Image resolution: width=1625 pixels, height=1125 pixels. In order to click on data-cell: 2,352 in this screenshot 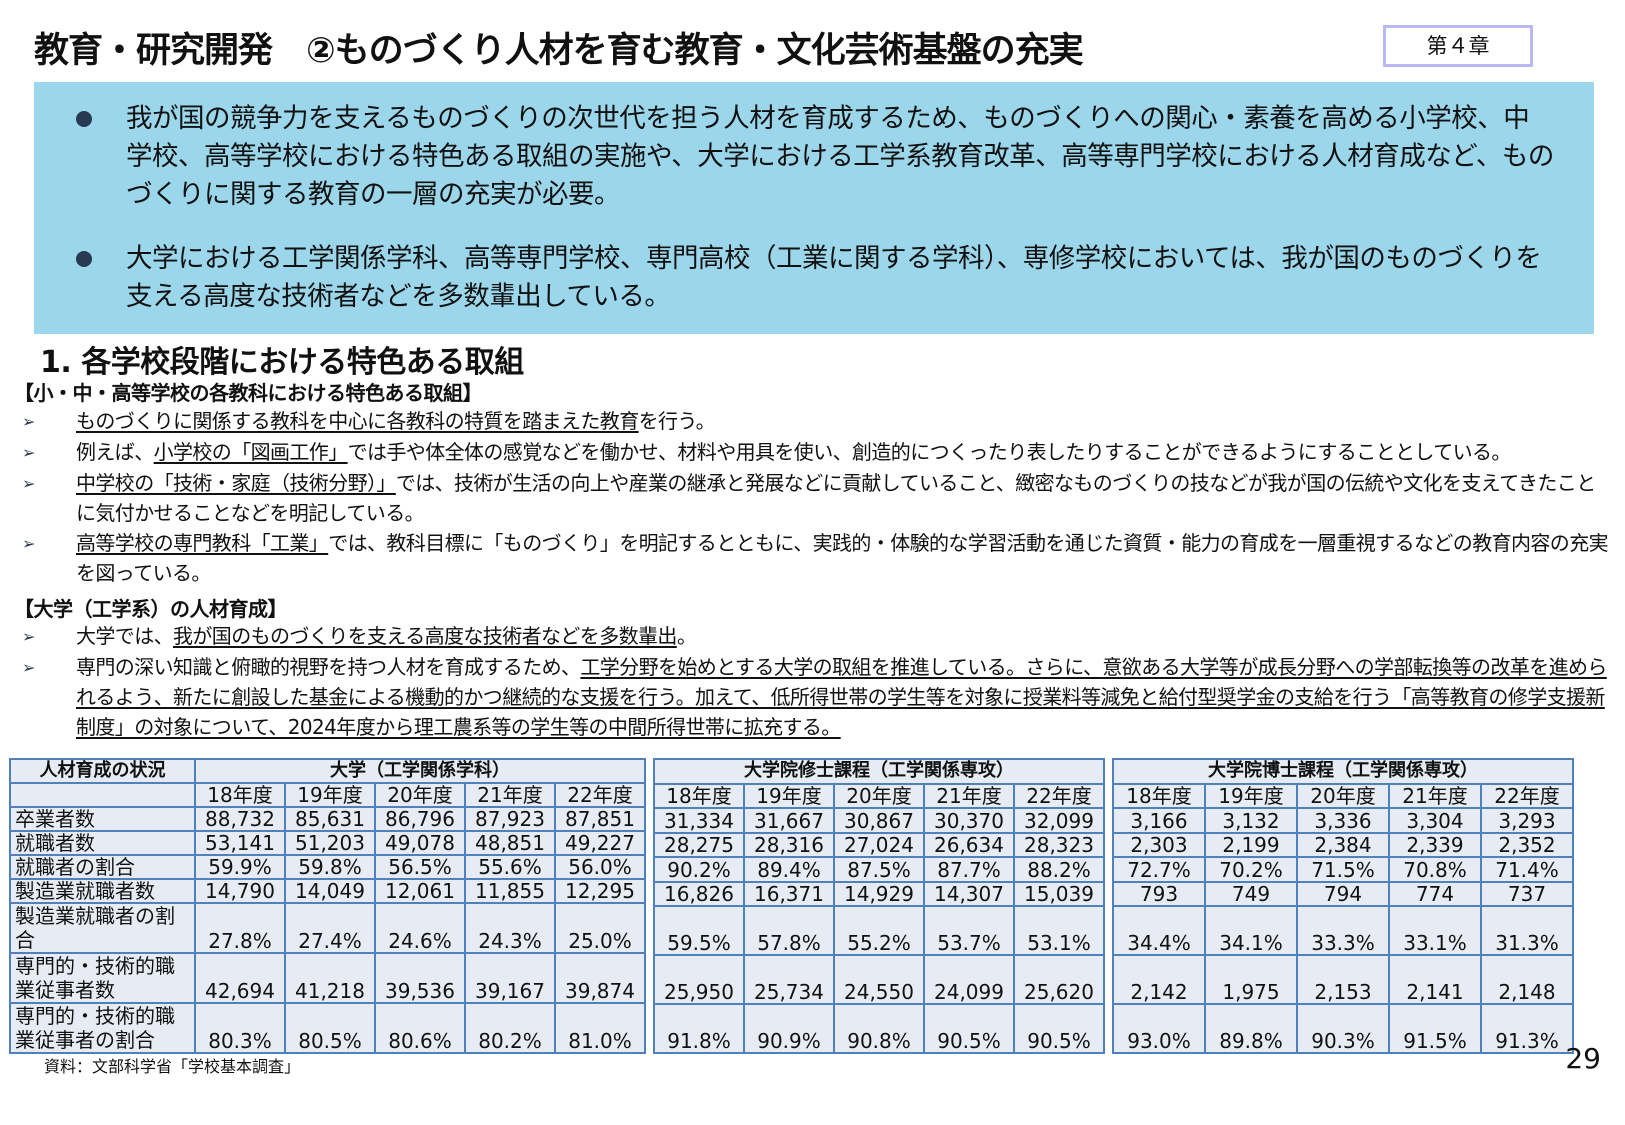, I will do `click(1527, 844)`.